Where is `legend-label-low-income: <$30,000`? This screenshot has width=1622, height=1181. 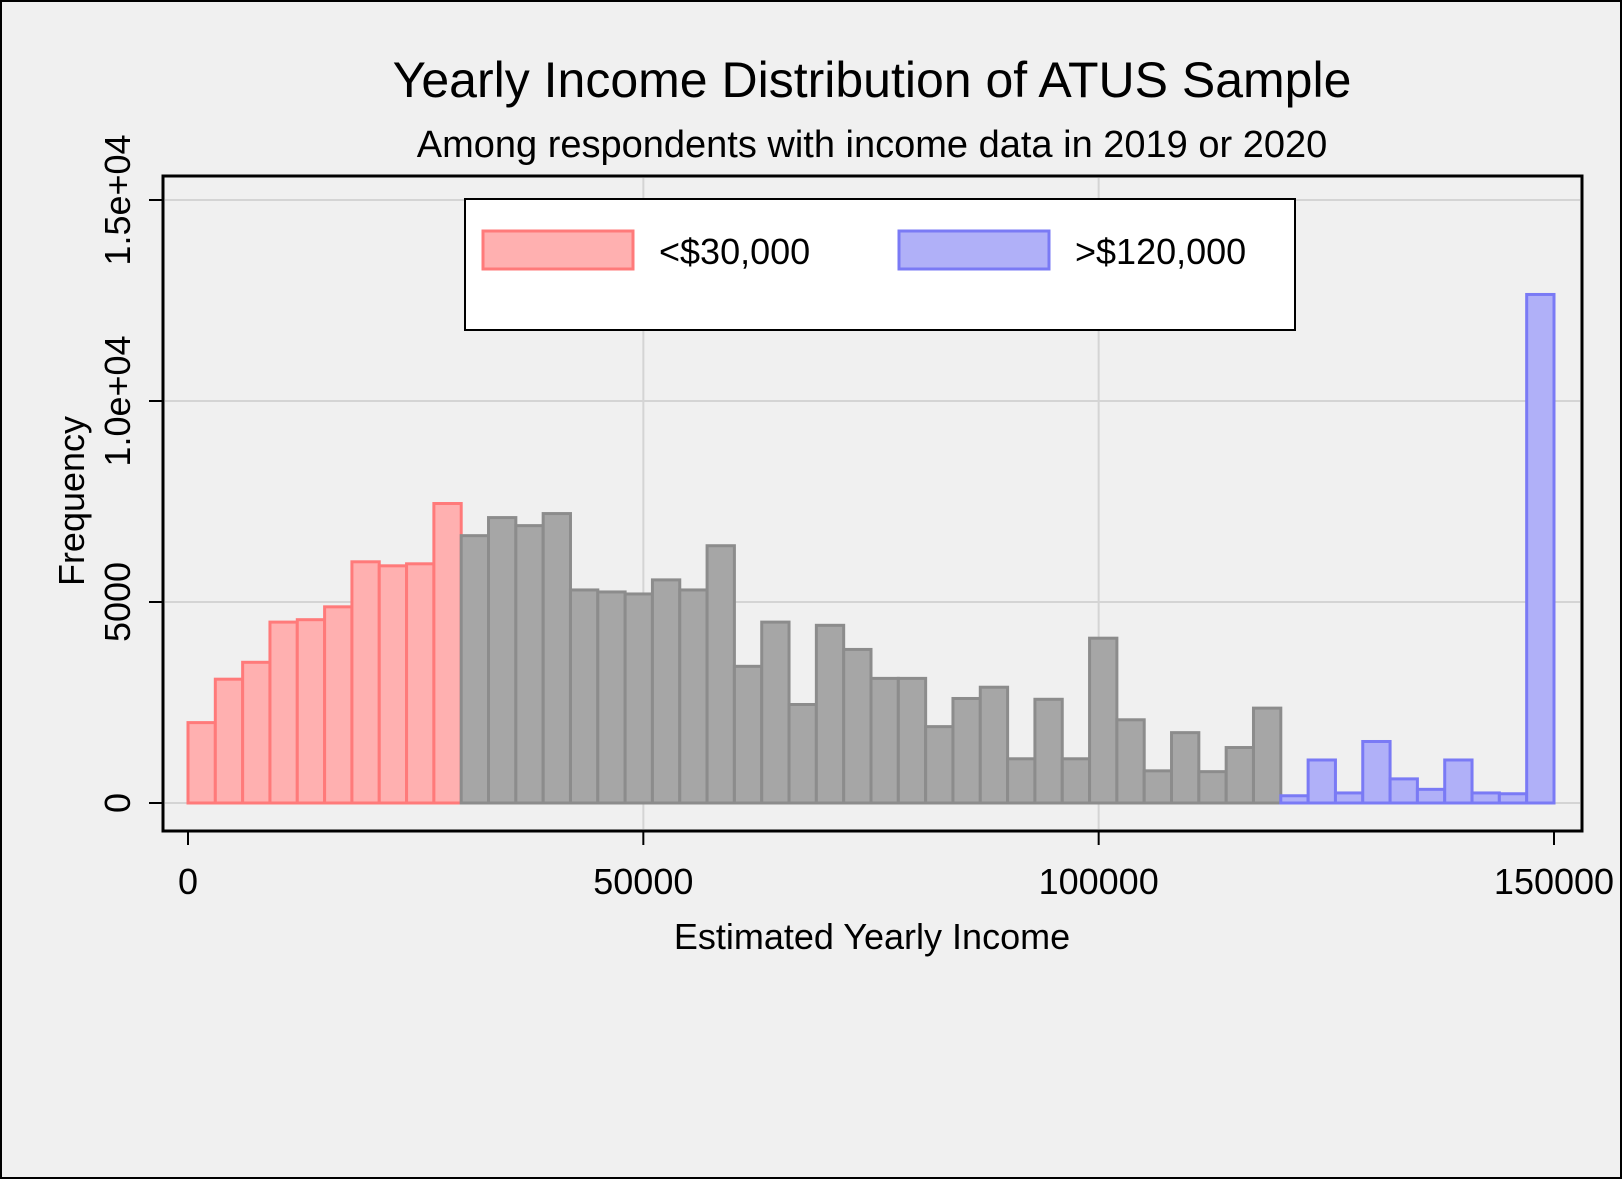
legend-label-low-income: <$30,000 is located at coordinates (734, 251).